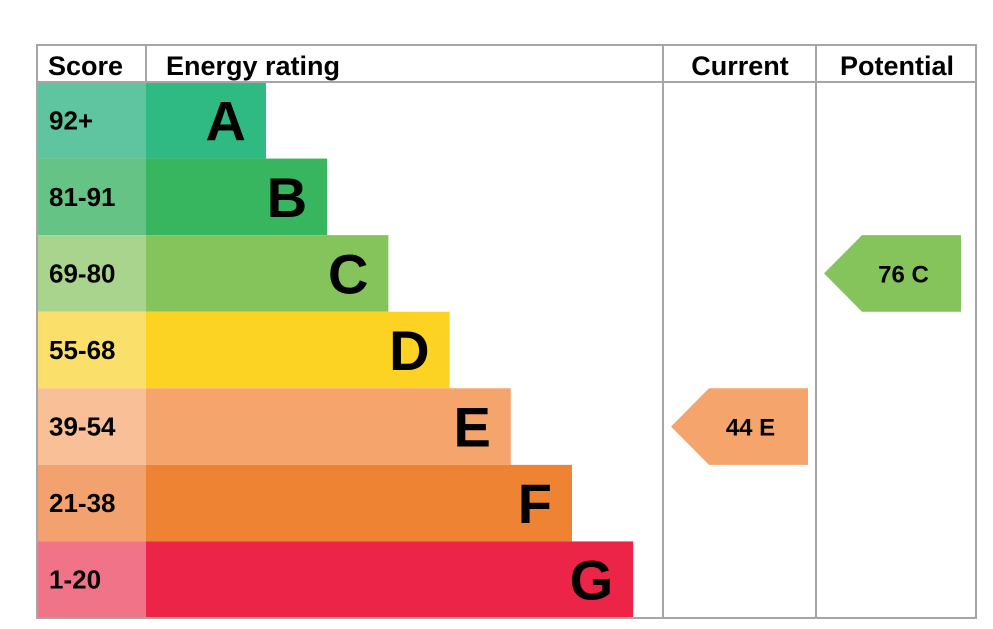  I want to click on header-energy-rating: Energy rating, so click(253, 66).